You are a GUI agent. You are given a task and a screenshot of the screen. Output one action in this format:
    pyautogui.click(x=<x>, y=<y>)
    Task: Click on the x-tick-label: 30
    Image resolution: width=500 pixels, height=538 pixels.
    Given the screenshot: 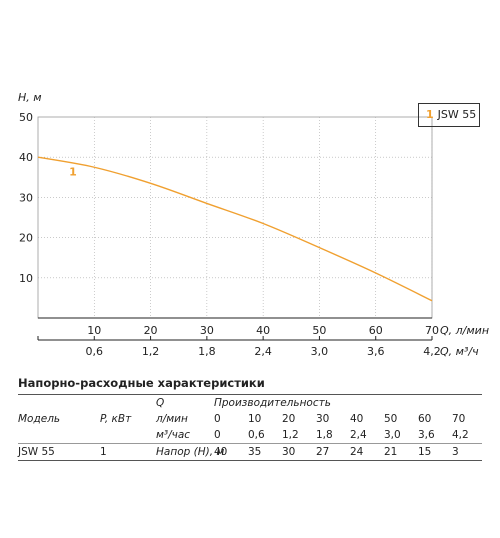 What is the action you would take?
    pyautogui.click(x=207, y=330)
    